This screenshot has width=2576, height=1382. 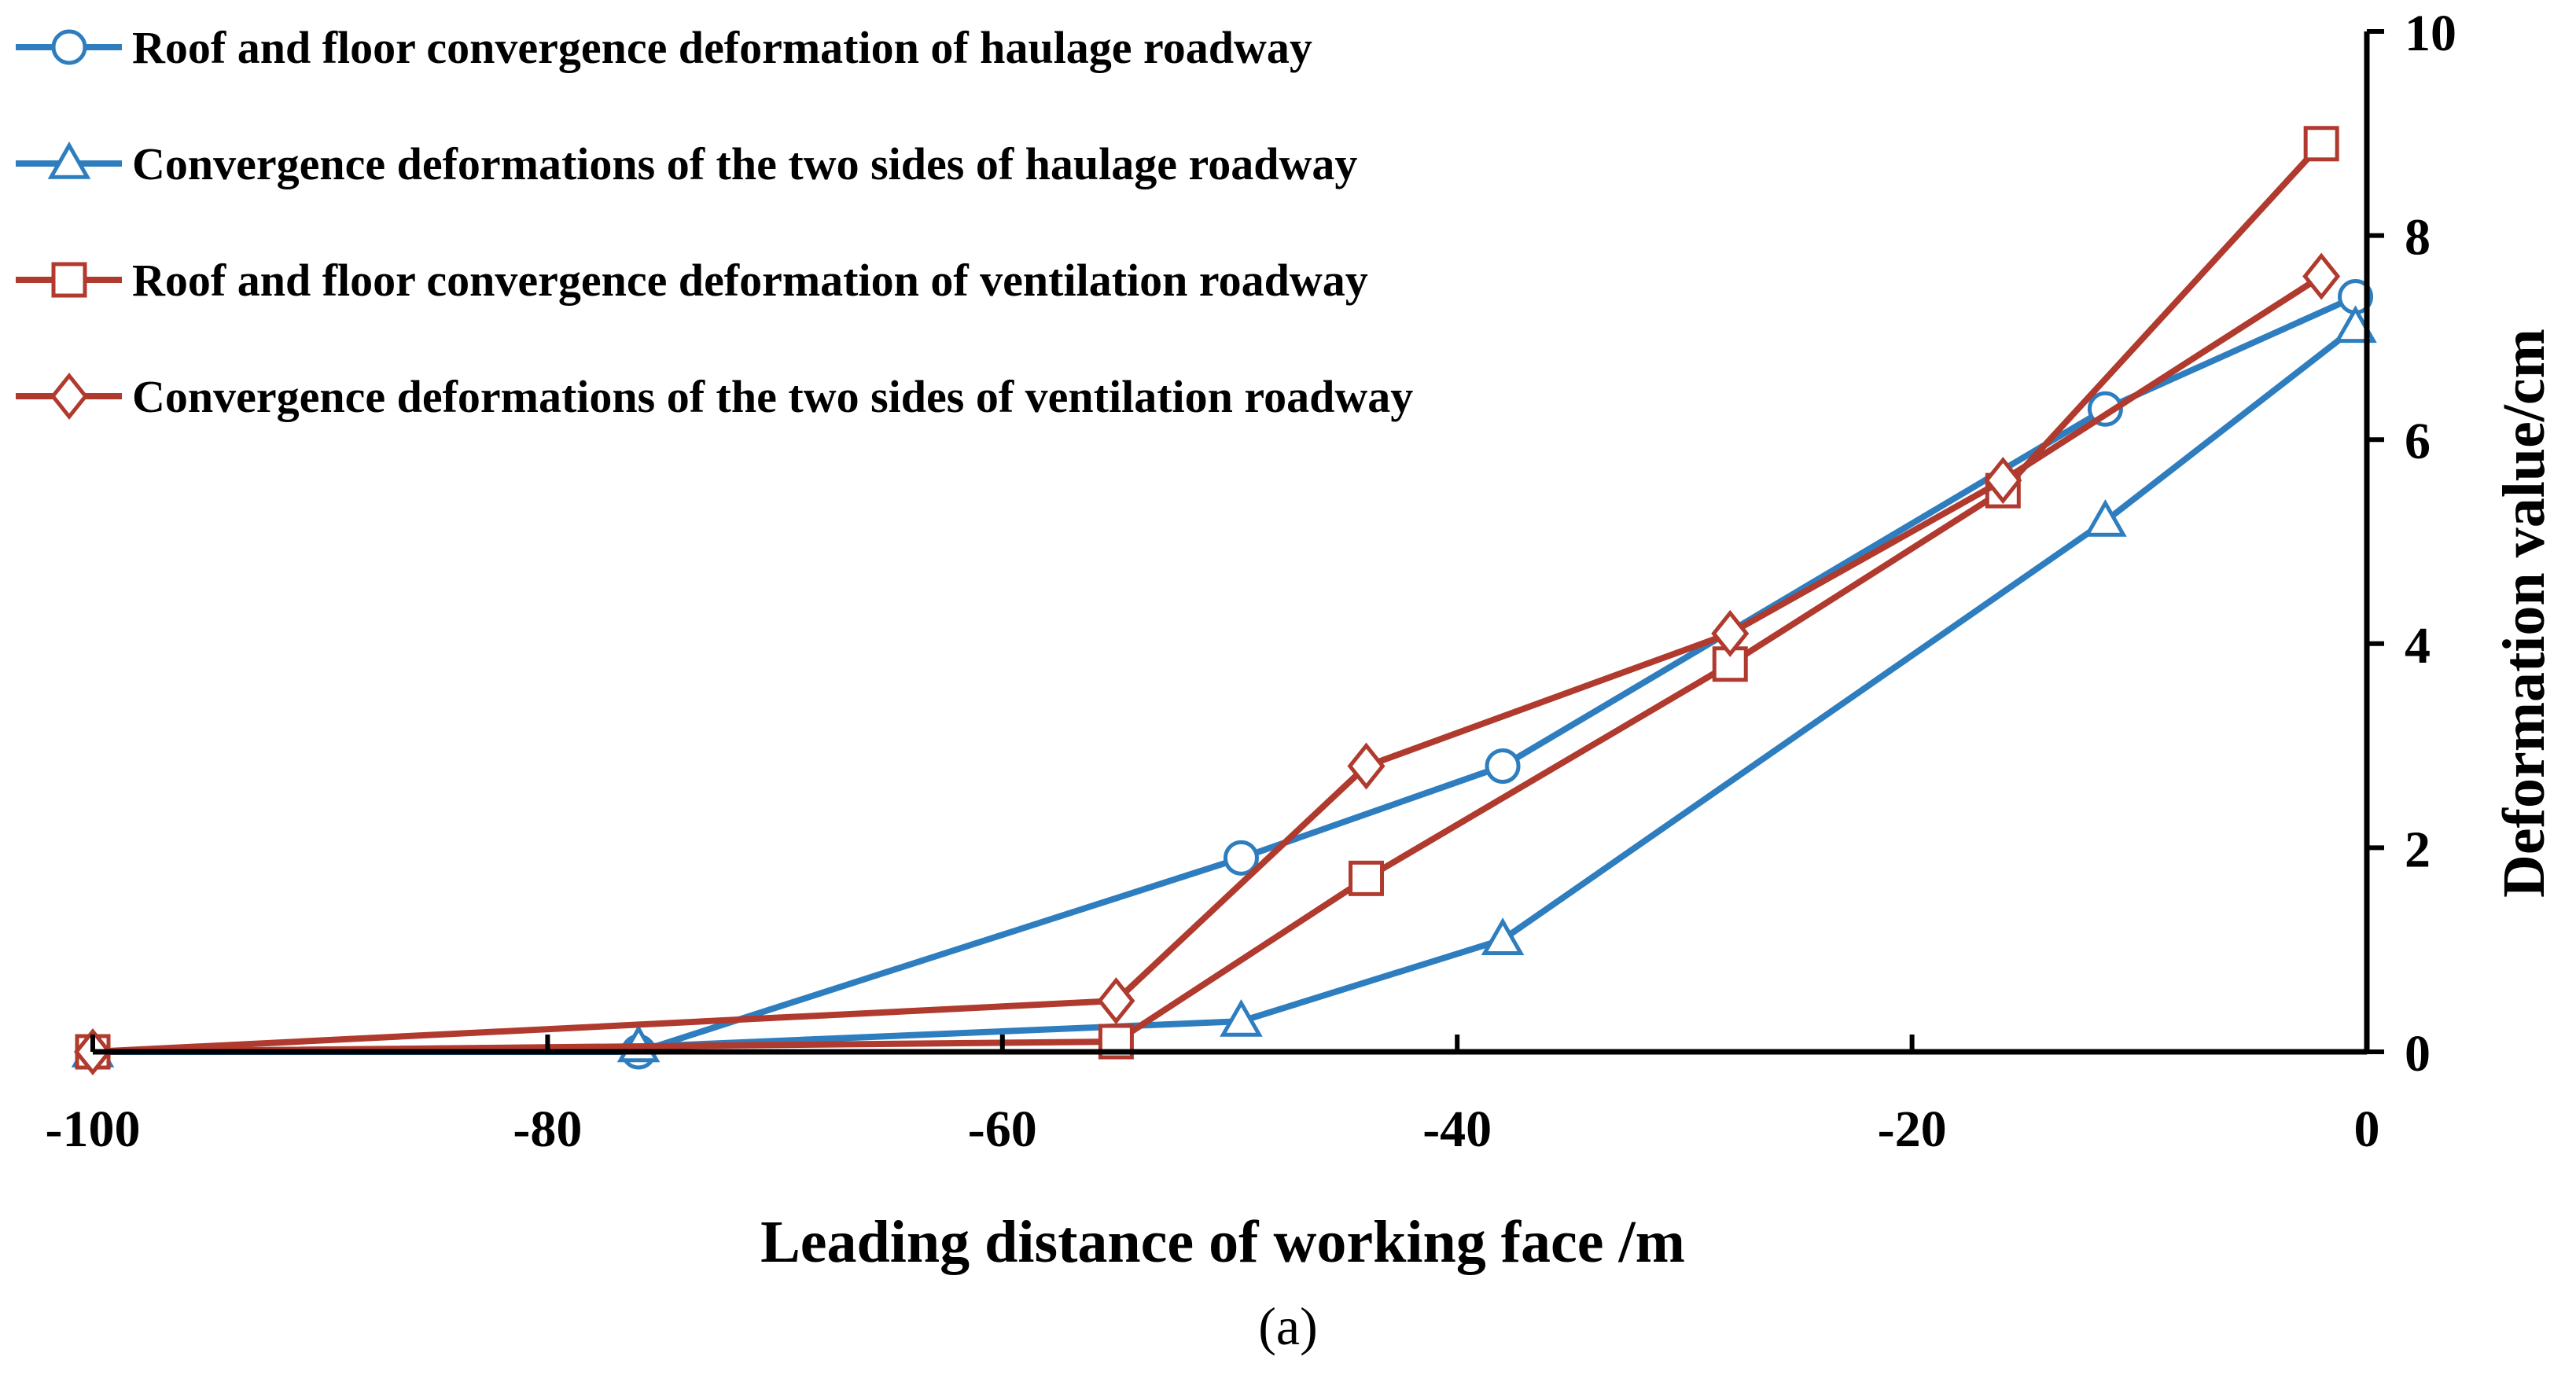 What do you see at coordinates (1222, 1242) in the screenshot?
I see `x-axis-title: Leading distance of working face /m` at bounding box center [1222, 1242].